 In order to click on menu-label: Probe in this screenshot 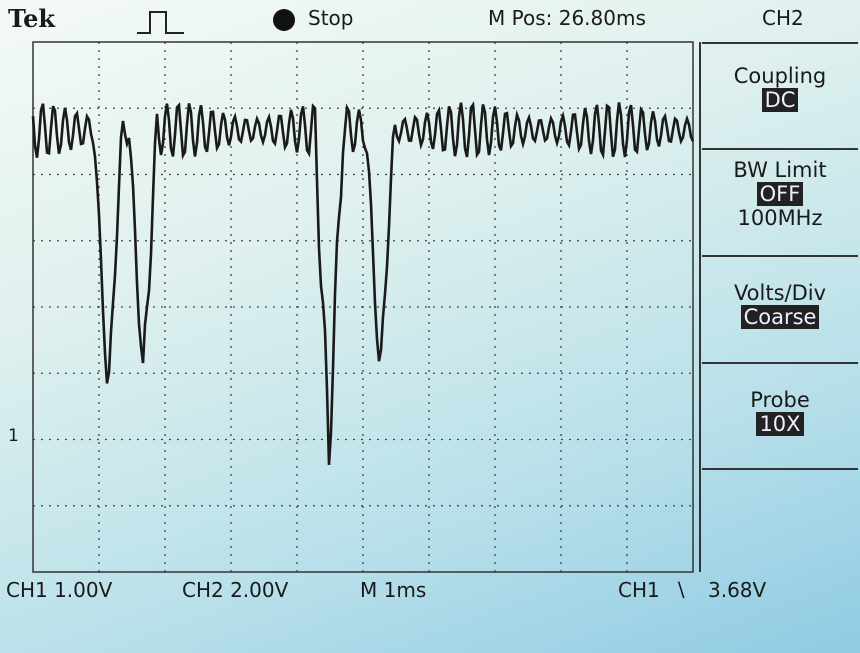, I will do `click(780, 400)`.